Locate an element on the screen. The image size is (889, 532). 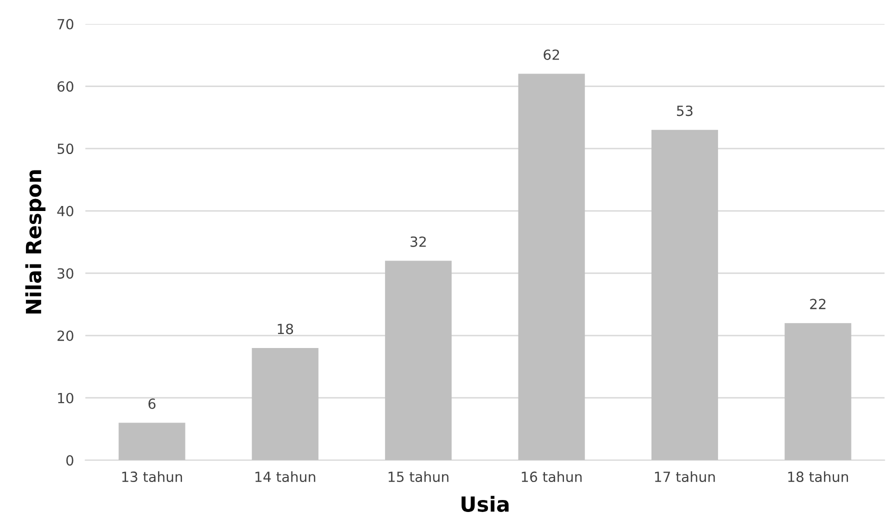
data-label: 32 is located at coordinates (418, 241).